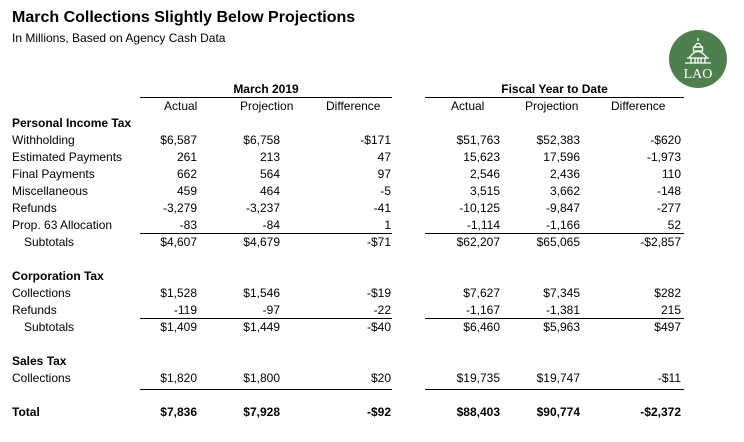  What do you see at coordinates (119, 38) in the screenshot?
I see `table-subtitle: In Millions, Based on Agency Cash Data` at bounding box center [119, 38].